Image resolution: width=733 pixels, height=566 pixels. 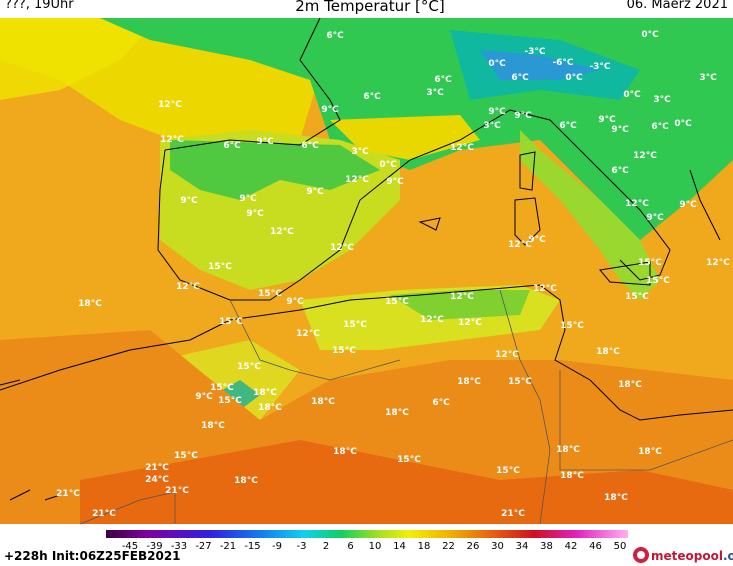 What do you see at coordinates (728, 556) in the screenshot?
I see `brand-tld: .org` at bounding box center [728, 556].